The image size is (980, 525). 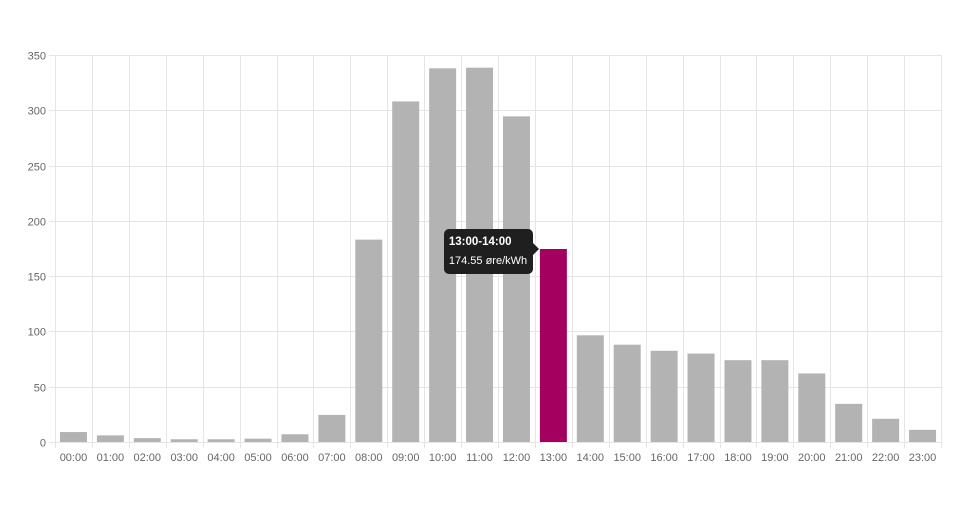 I want to click on x-tick-label: 11:00, so click(x=479, y=458).